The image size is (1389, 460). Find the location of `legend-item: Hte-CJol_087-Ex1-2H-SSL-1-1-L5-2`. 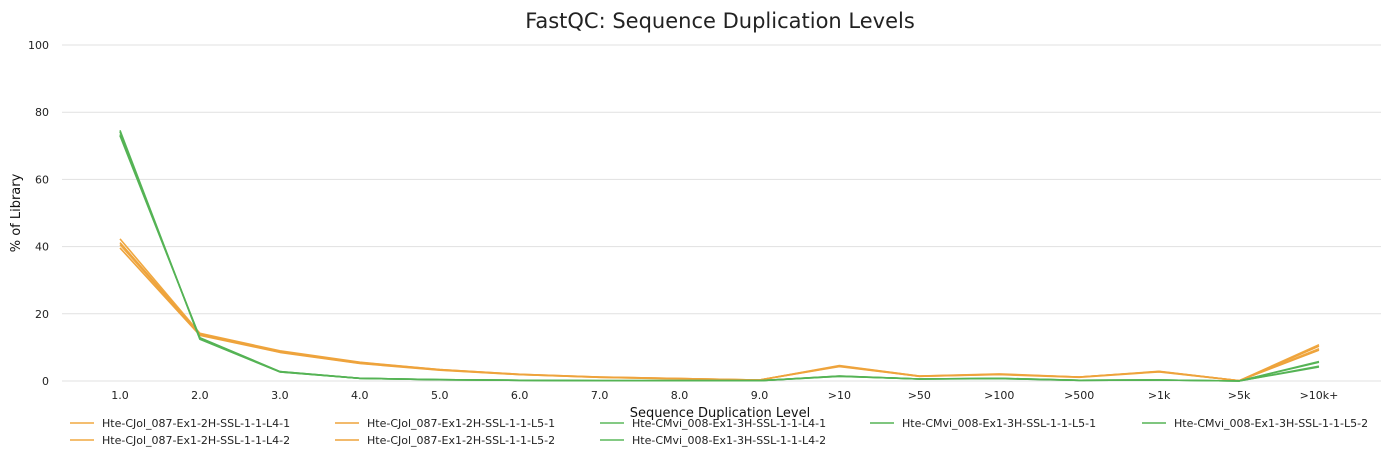

legend-item: Hte-CJol_087-Ex1-2H-SSL-1-1-L5-2 is located at coordinates (445, 440).